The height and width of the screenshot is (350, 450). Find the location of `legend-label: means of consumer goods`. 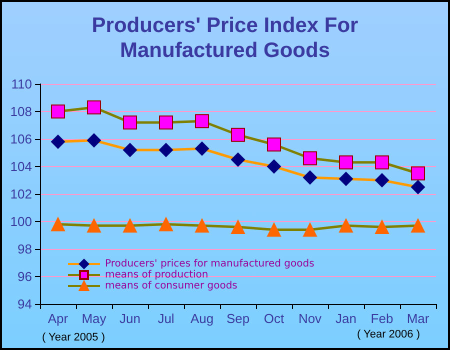

legend-label: means of consumer goods is located at coordinates (171, 286).